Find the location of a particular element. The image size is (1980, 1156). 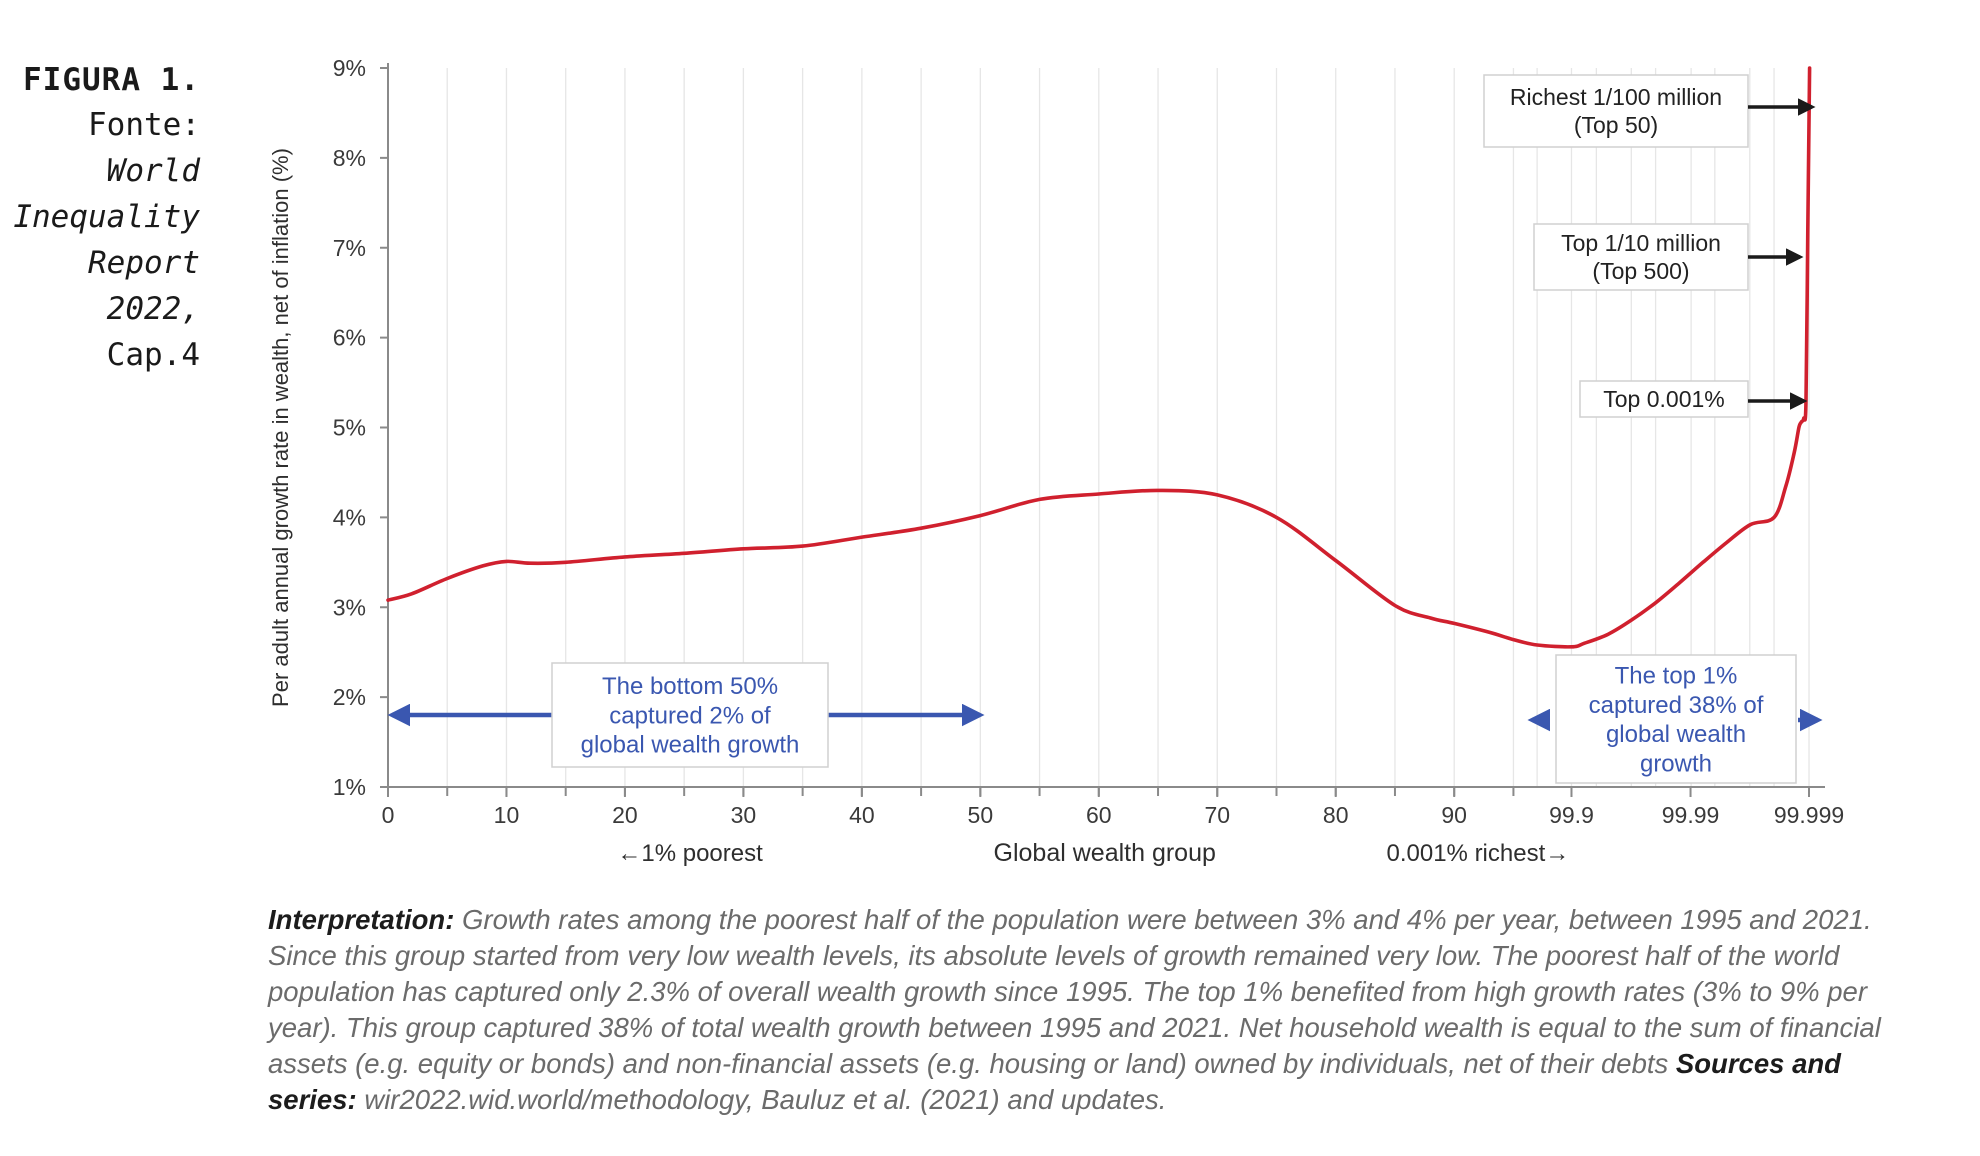

annotation-bottom-50-text: captured 2% of is located at coordinates (690, 715).